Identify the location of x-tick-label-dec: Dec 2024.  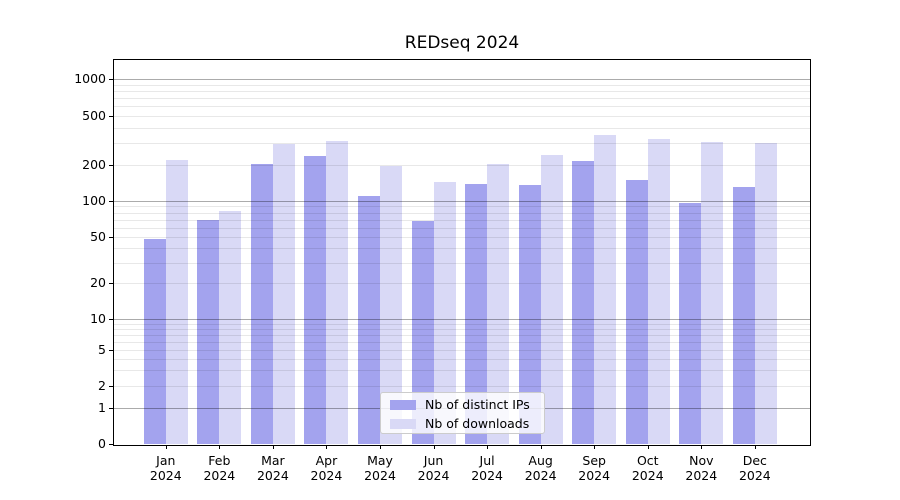
(755, 468).